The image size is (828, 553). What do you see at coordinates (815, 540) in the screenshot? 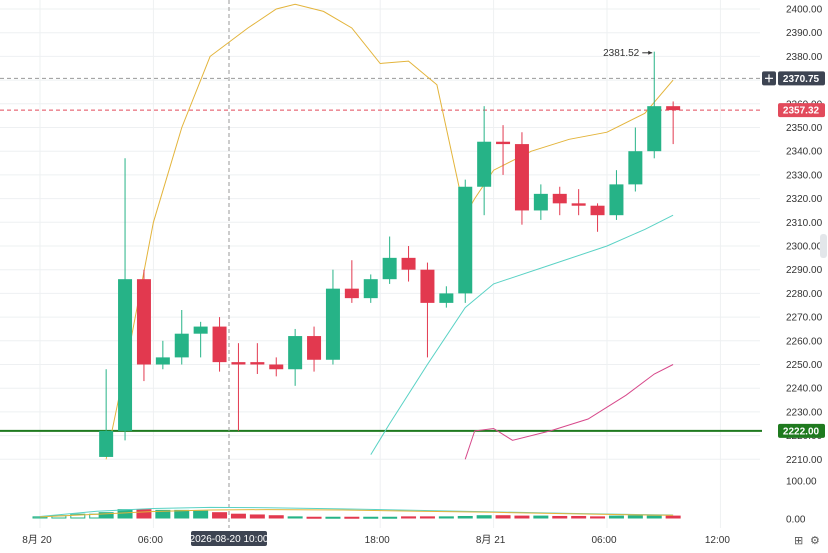
I see `settings-icon: ⚙` at bounding box center [815, 540].